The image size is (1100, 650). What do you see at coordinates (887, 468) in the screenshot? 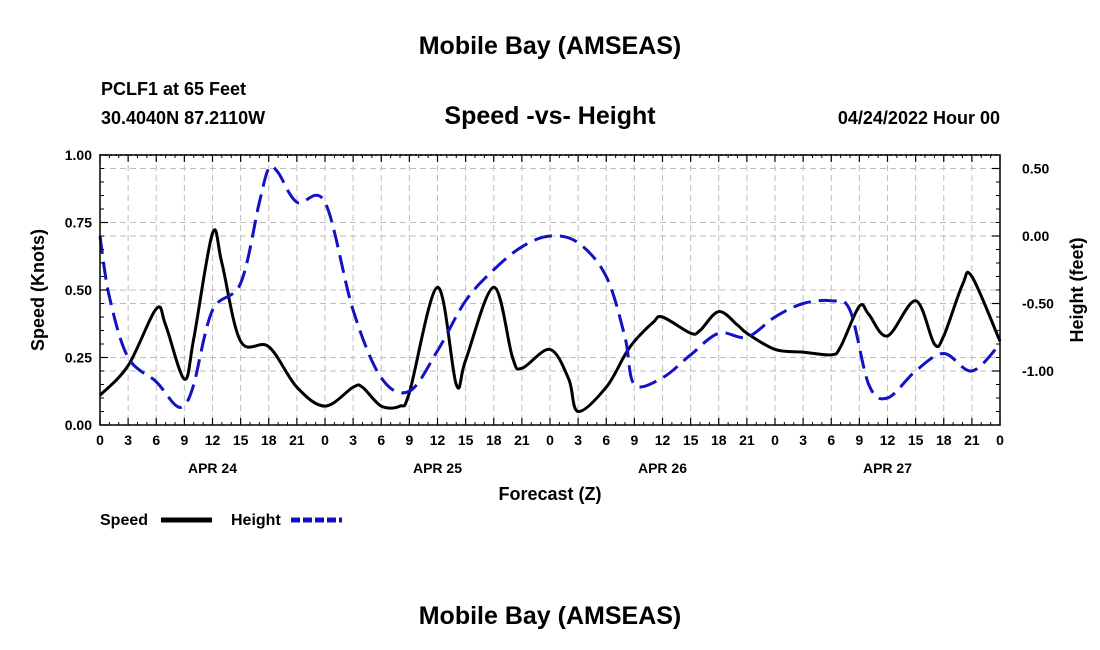
I see `date-label: APR 27` at bounding box center [887, 468].